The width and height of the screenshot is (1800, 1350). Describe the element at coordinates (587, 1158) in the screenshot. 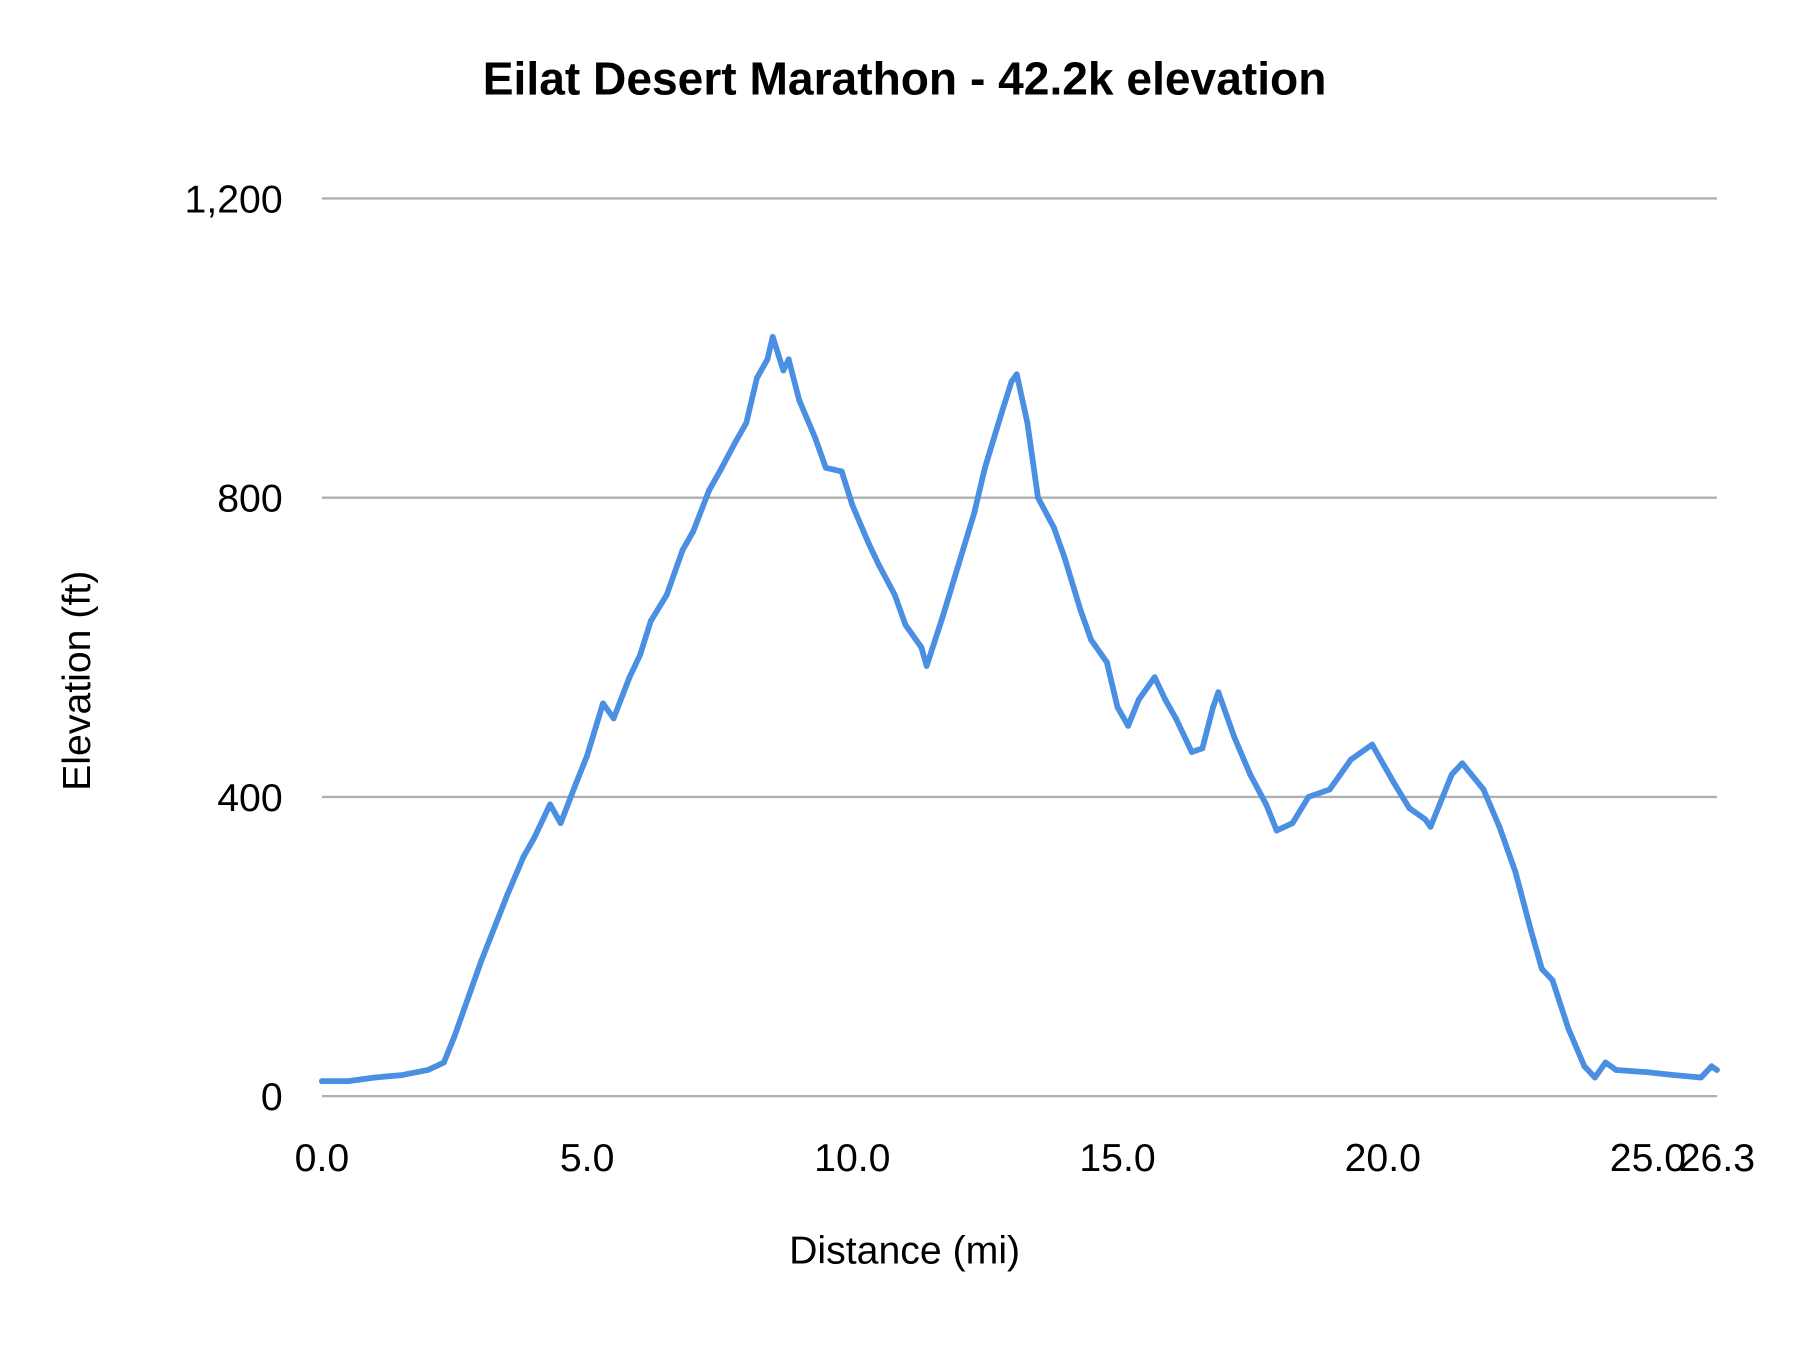

I see `x-tick-label: 5.0` at that location.